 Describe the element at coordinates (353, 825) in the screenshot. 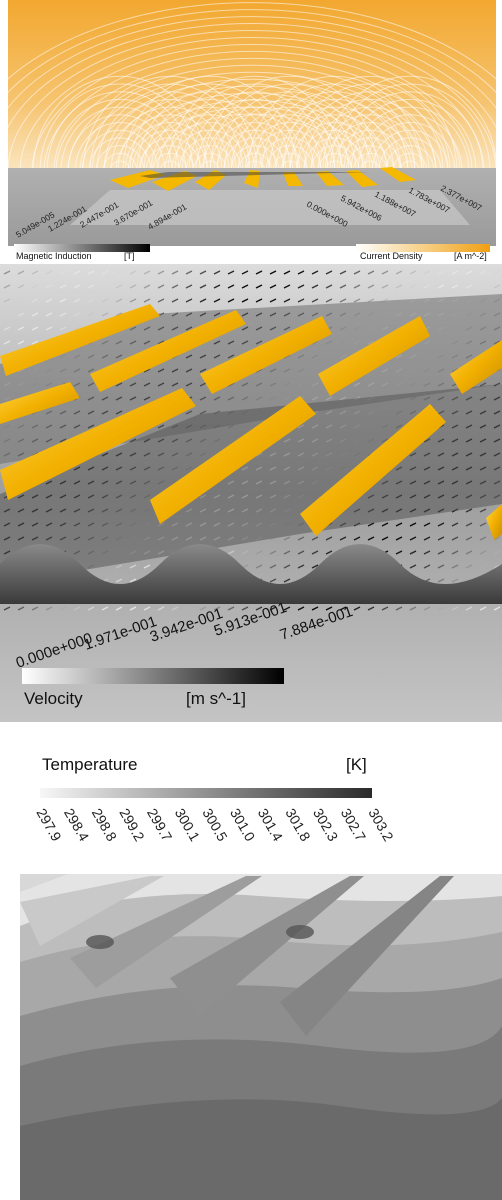

I see `temperature-tick-label: 302.7` at that location.